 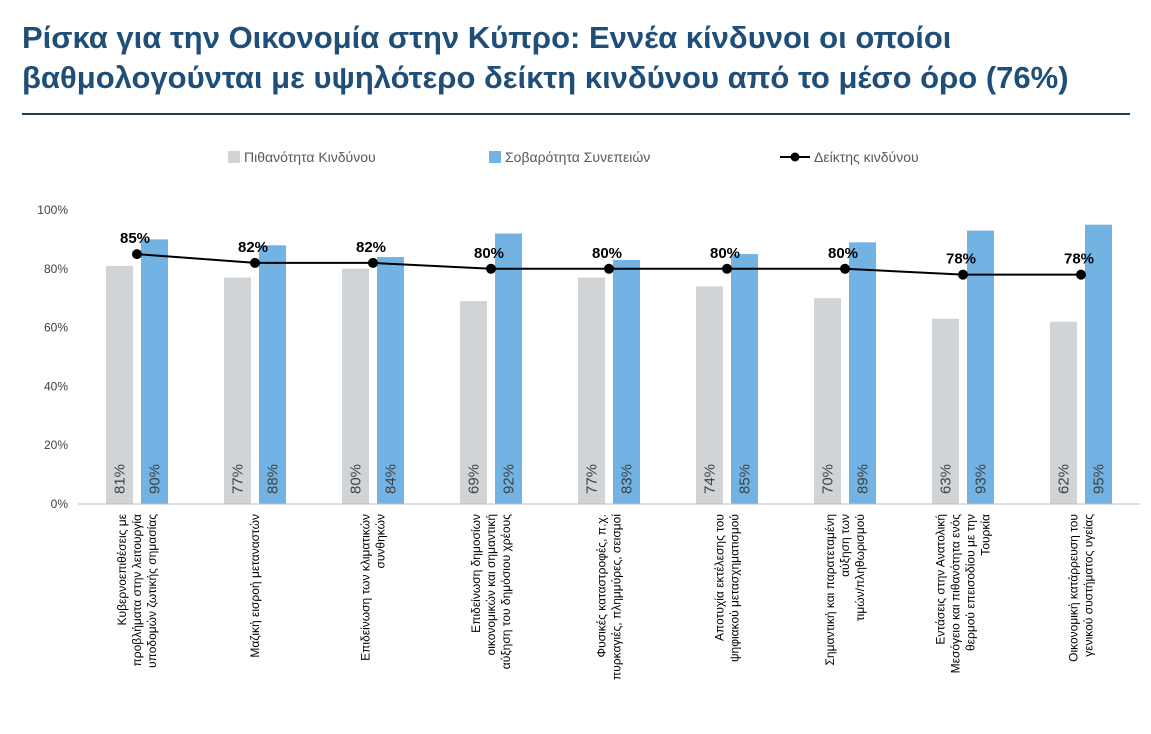 What do you see at coordinates (120, 479) in the screenshot?
I see `likelihood-bar-label: 81%` at bounding box center [120, 479].